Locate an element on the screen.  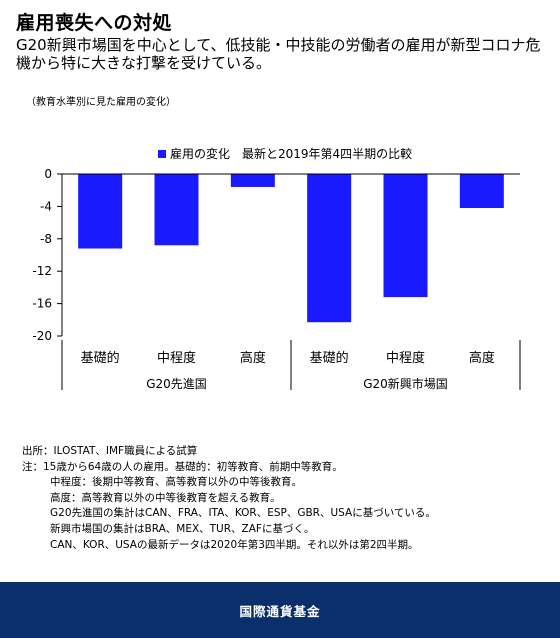
y-tick-label: -20 is located at coordinates (42, 336).